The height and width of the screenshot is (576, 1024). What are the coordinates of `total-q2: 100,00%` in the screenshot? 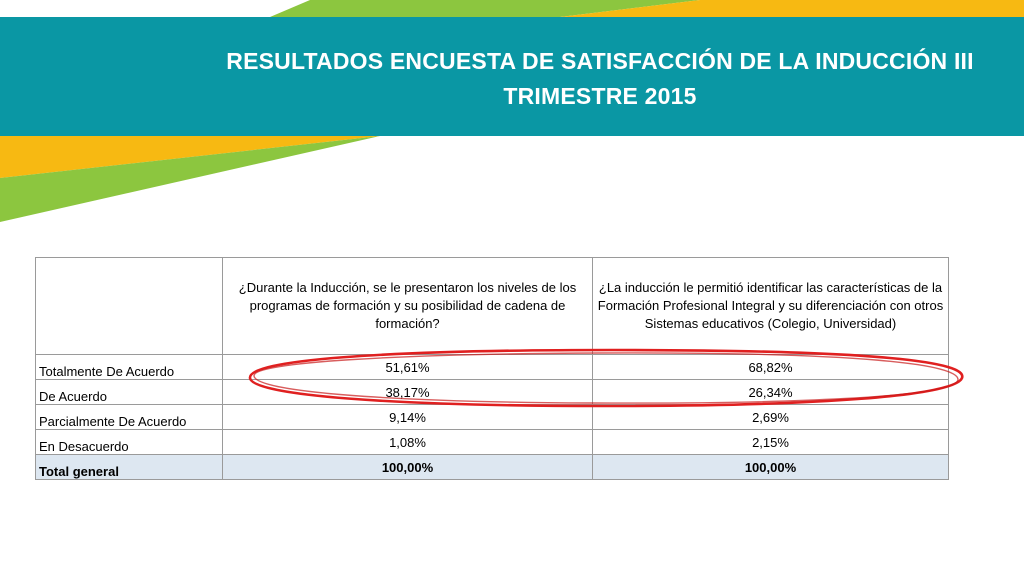 It's located at (770, 467).